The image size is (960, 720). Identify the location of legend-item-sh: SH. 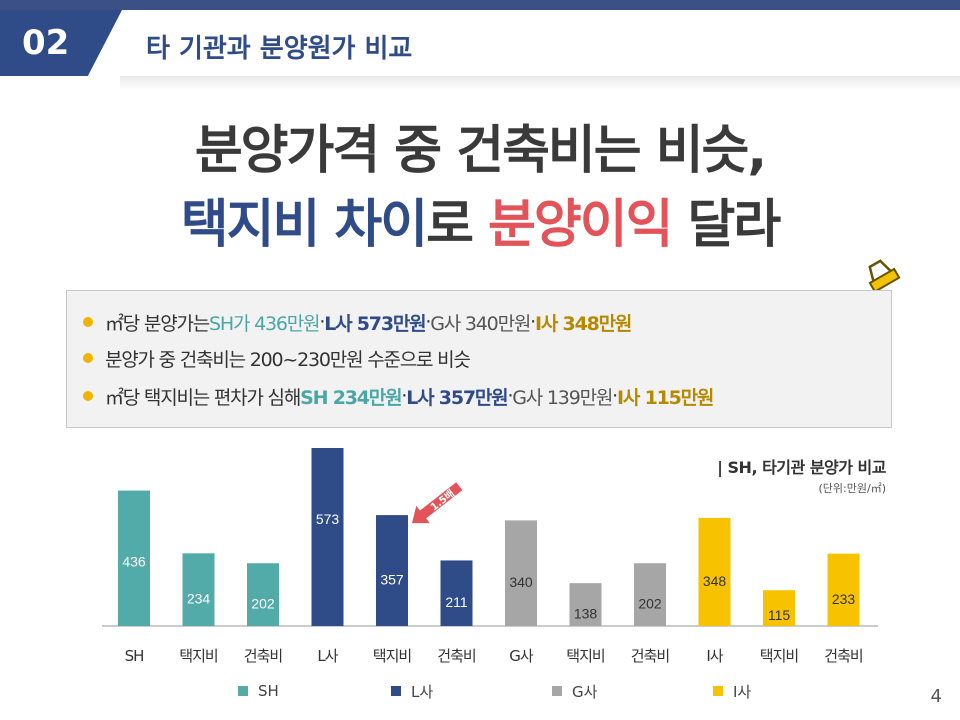
(258, 691).